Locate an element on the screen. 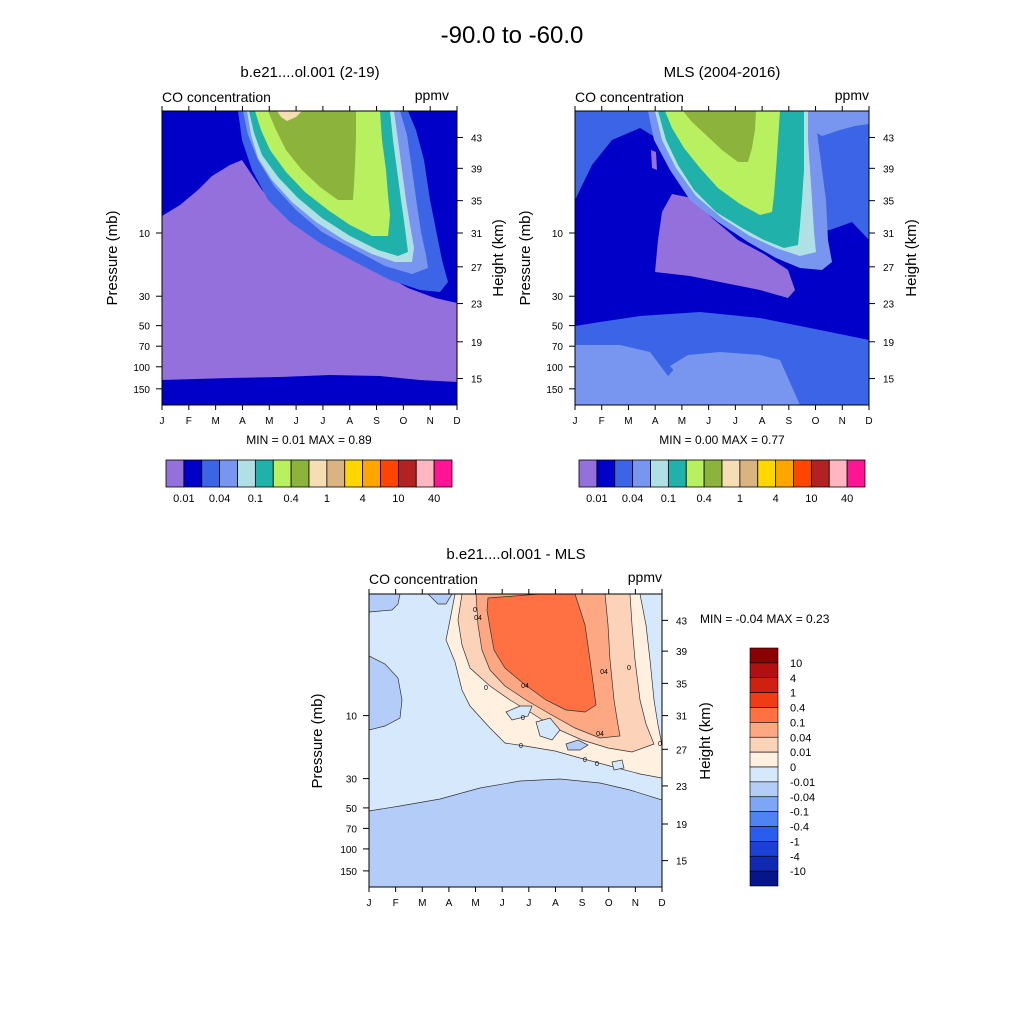  x-tick-label: A is located at coordinates (762, 421).